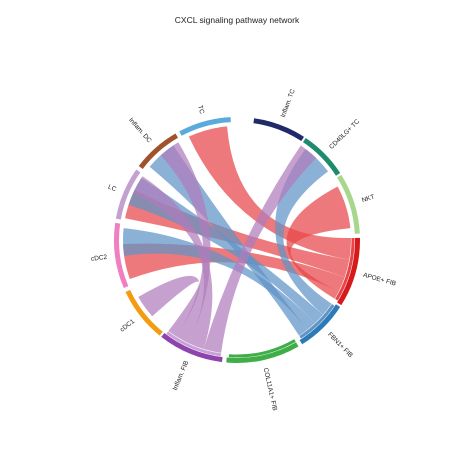 Image resolution: width=474 pixels, height=474 pixels. What do you see at coordinates (237, 20) in the screenshot?
I see `chart-title: CXCL signaling pathway network` at bounding box center [237, 20].